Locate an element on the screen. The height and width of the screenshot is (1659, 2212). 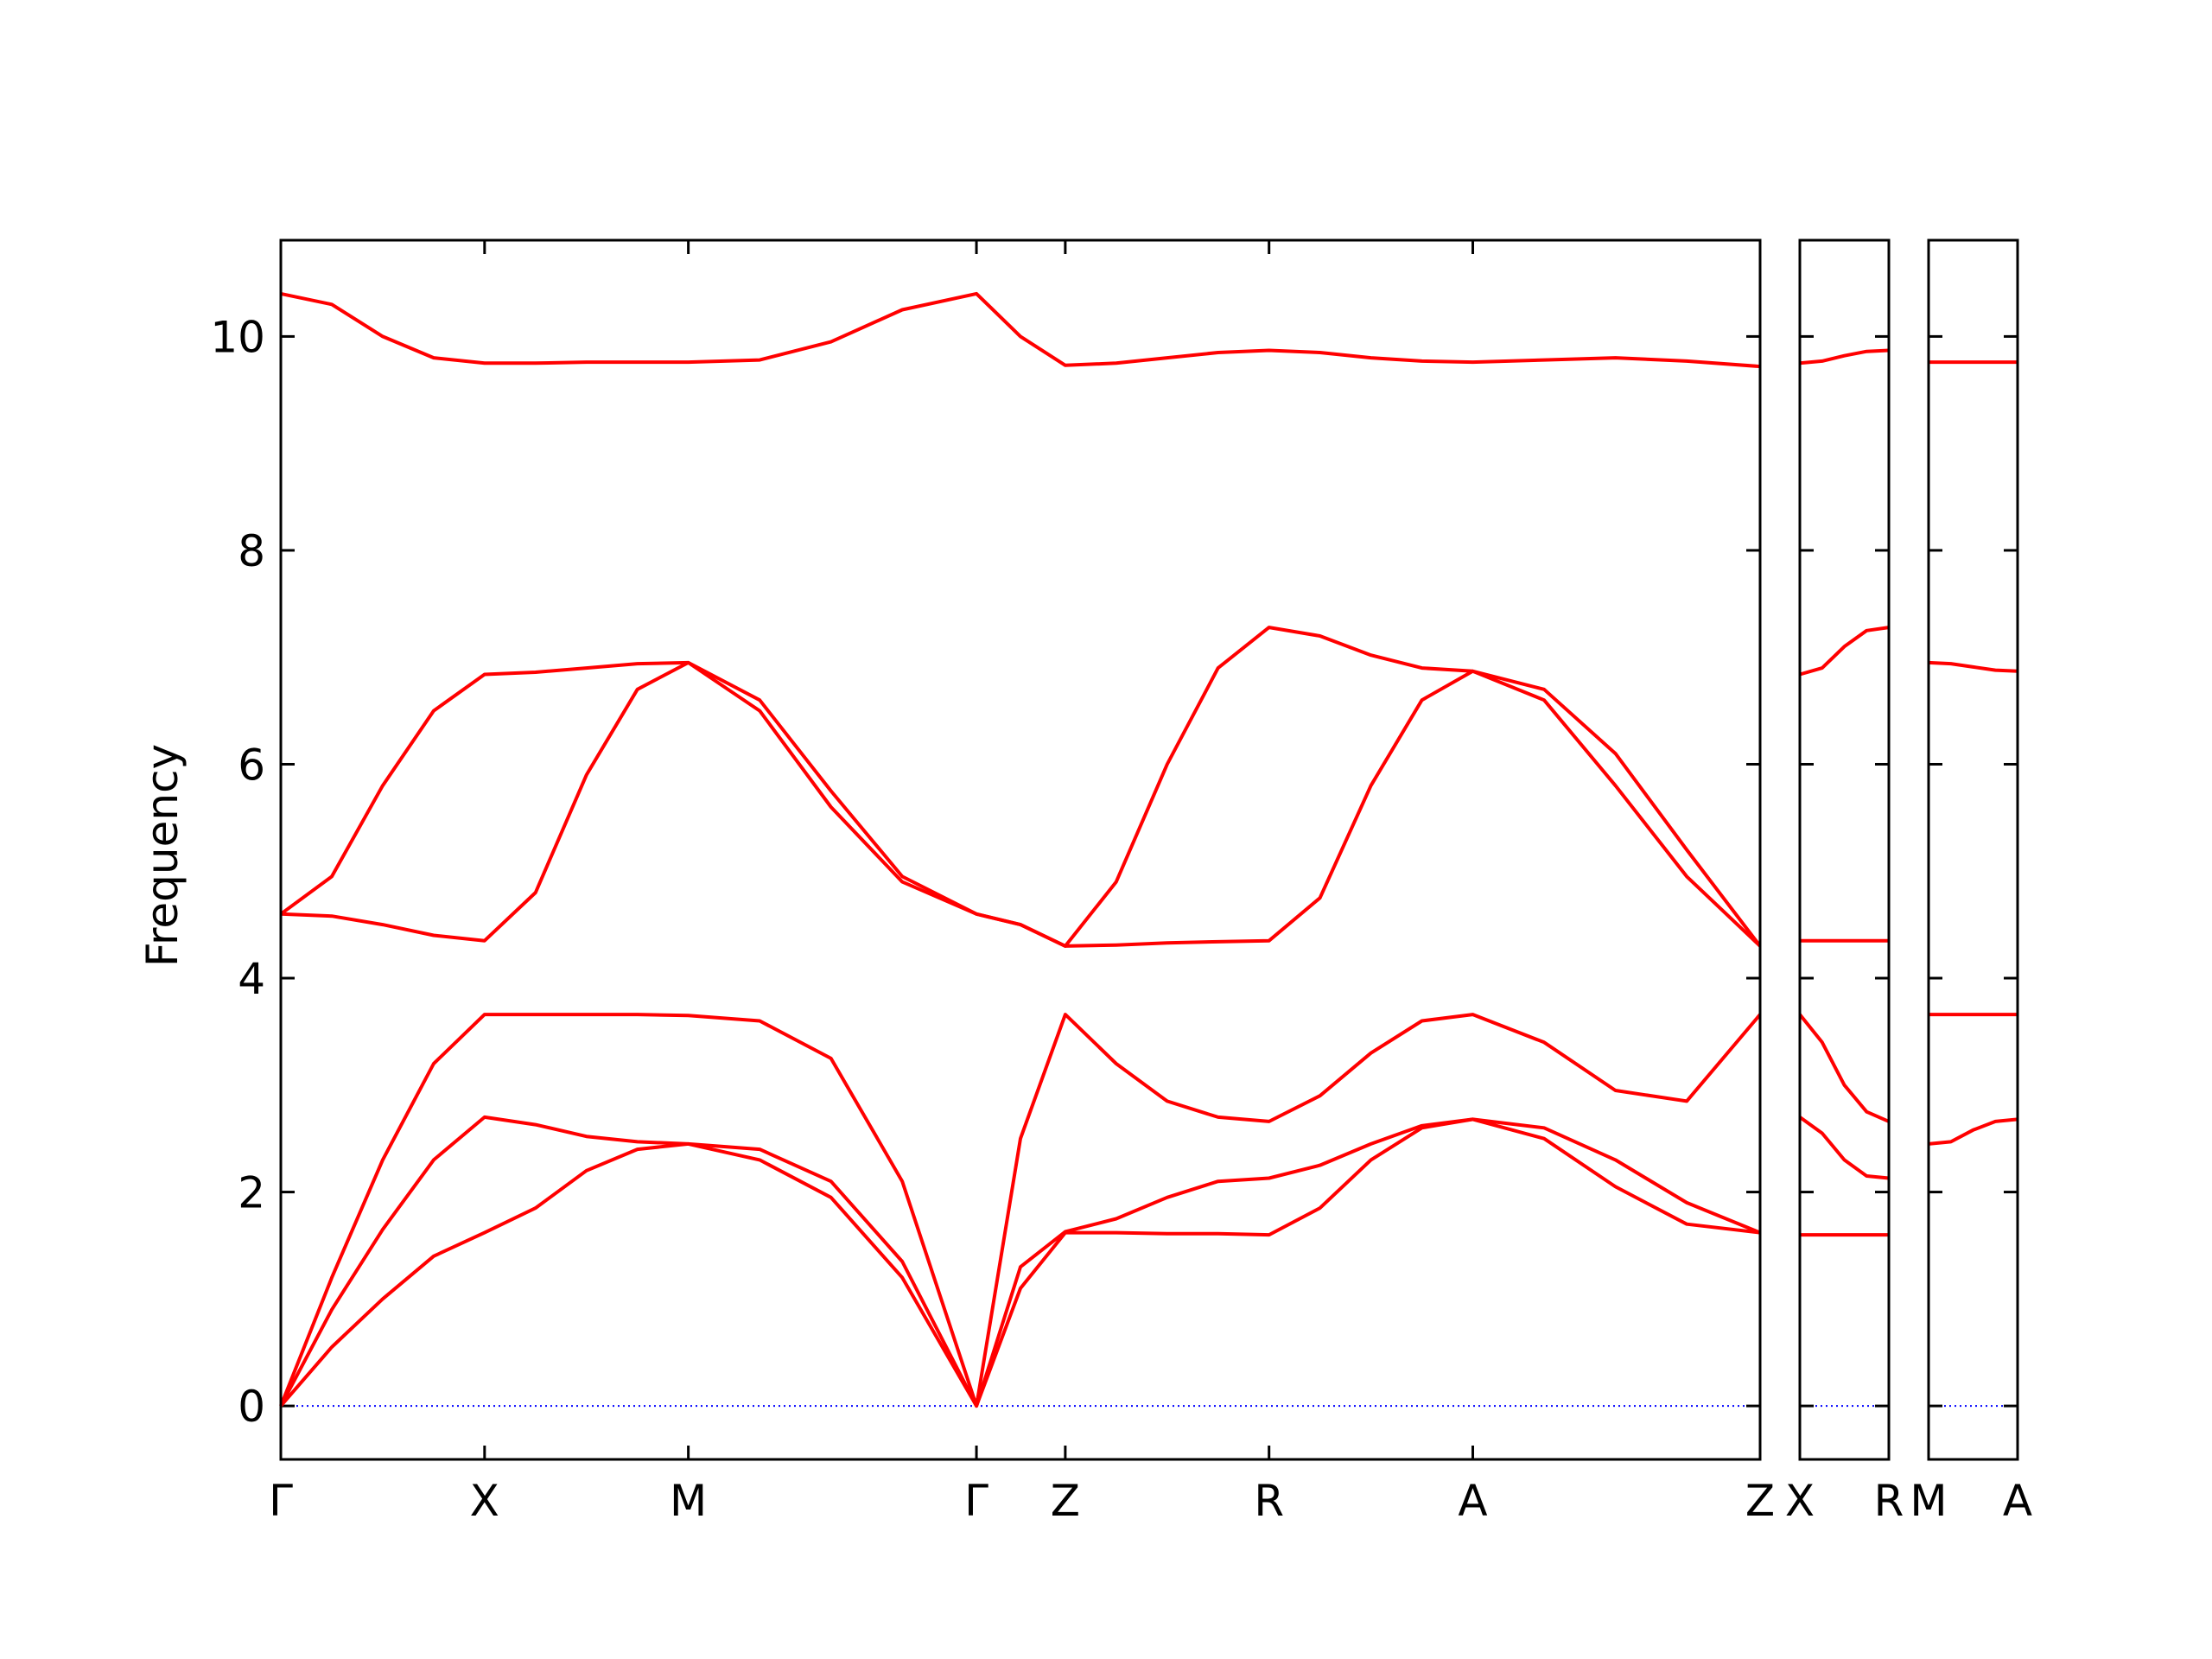
y-tick-label: 8 is located at coordinates (251, 551).